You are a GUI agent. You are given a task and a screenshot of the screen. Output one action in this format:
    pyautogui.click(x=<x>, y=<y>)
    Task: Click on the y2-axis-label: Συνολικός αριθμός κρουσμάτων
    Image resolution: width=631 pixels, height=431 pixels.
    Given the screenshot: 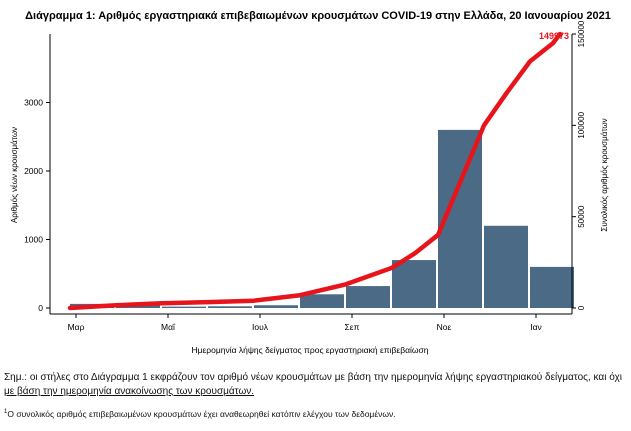 What is the action you would take?
    pyautogui.click(x=604, y=174)
    